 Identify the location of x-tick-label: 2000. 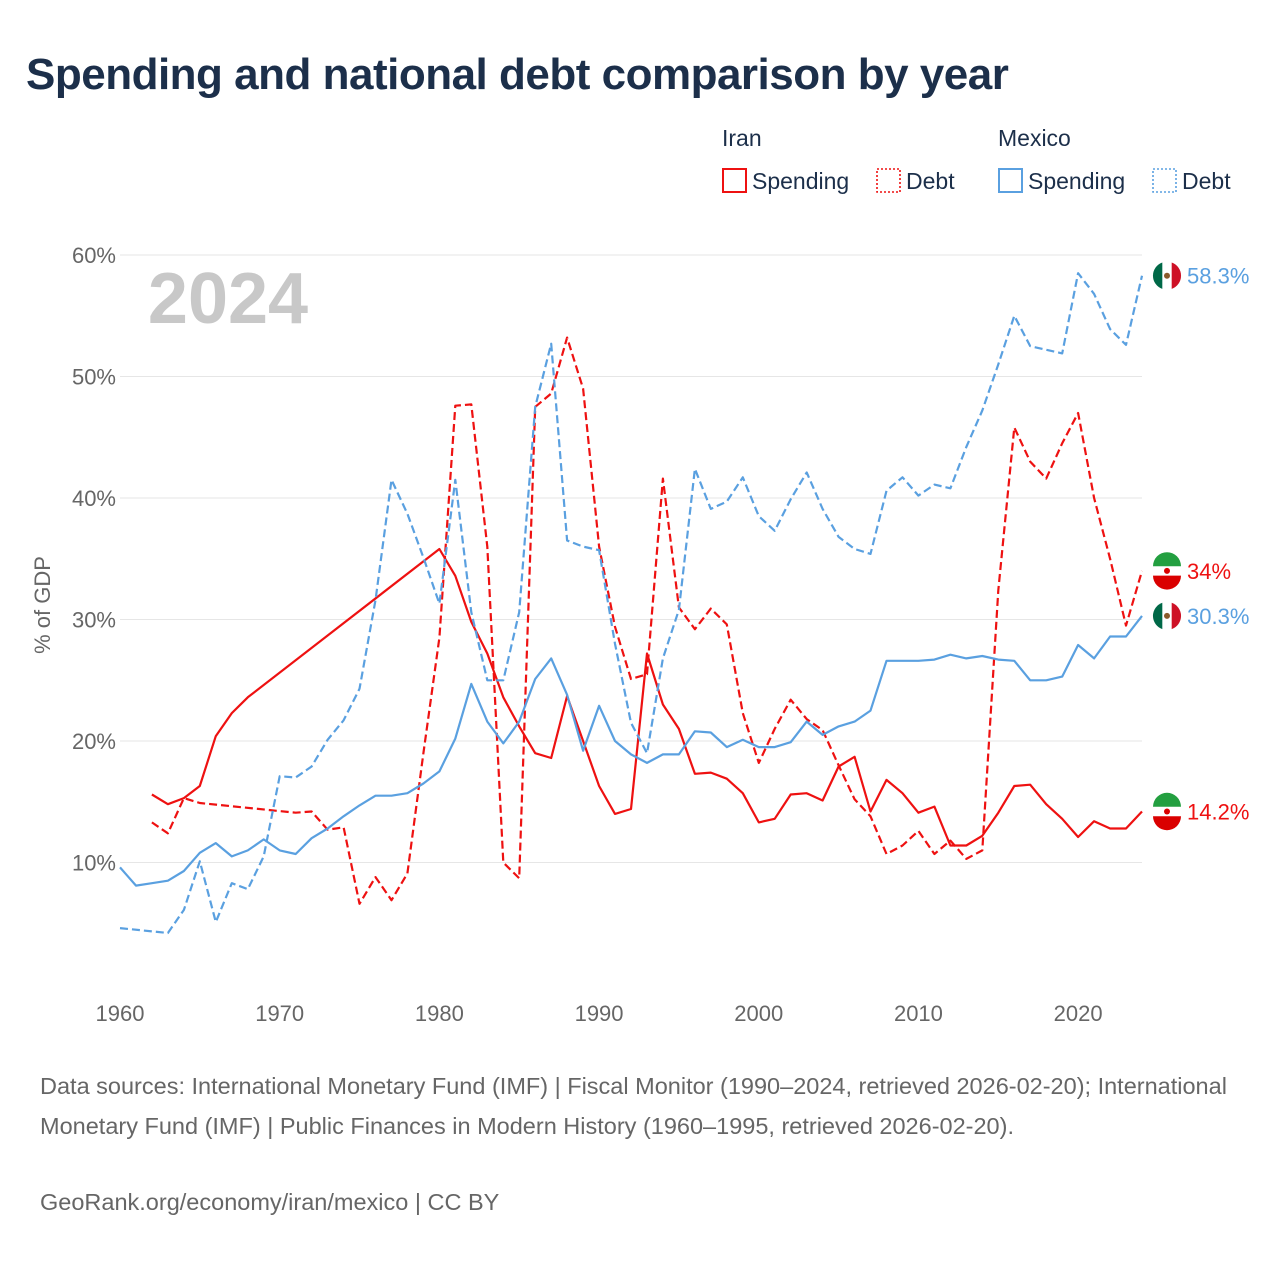
(758, 1013).